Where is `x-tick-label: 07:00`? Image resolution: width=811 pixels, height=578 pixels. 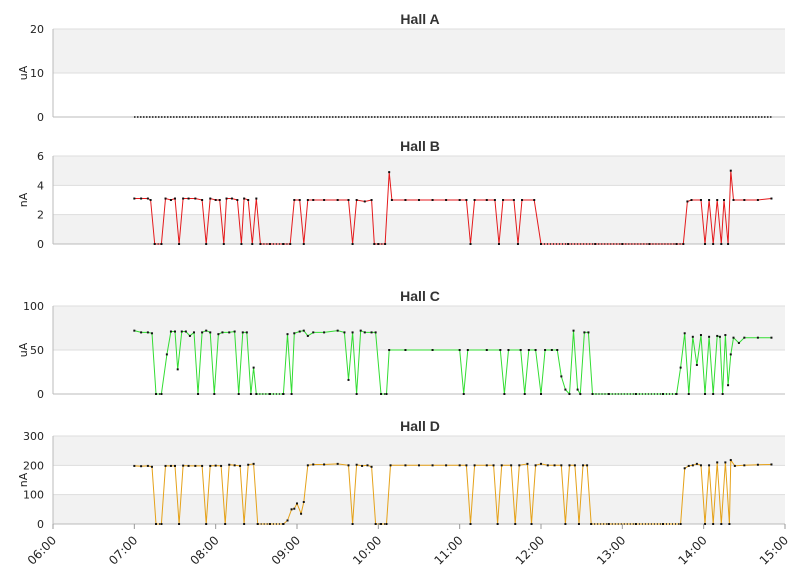
x-tick-label: 07:00 is located at coordinates (123, 550).